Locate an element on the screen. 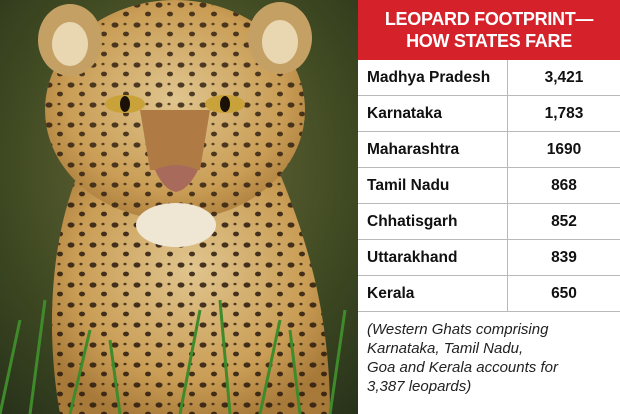 The width and height of the screenshot is (620, 414). note-line: Karnataka, Tamil Nadu, is located at coordinates (445, 348).